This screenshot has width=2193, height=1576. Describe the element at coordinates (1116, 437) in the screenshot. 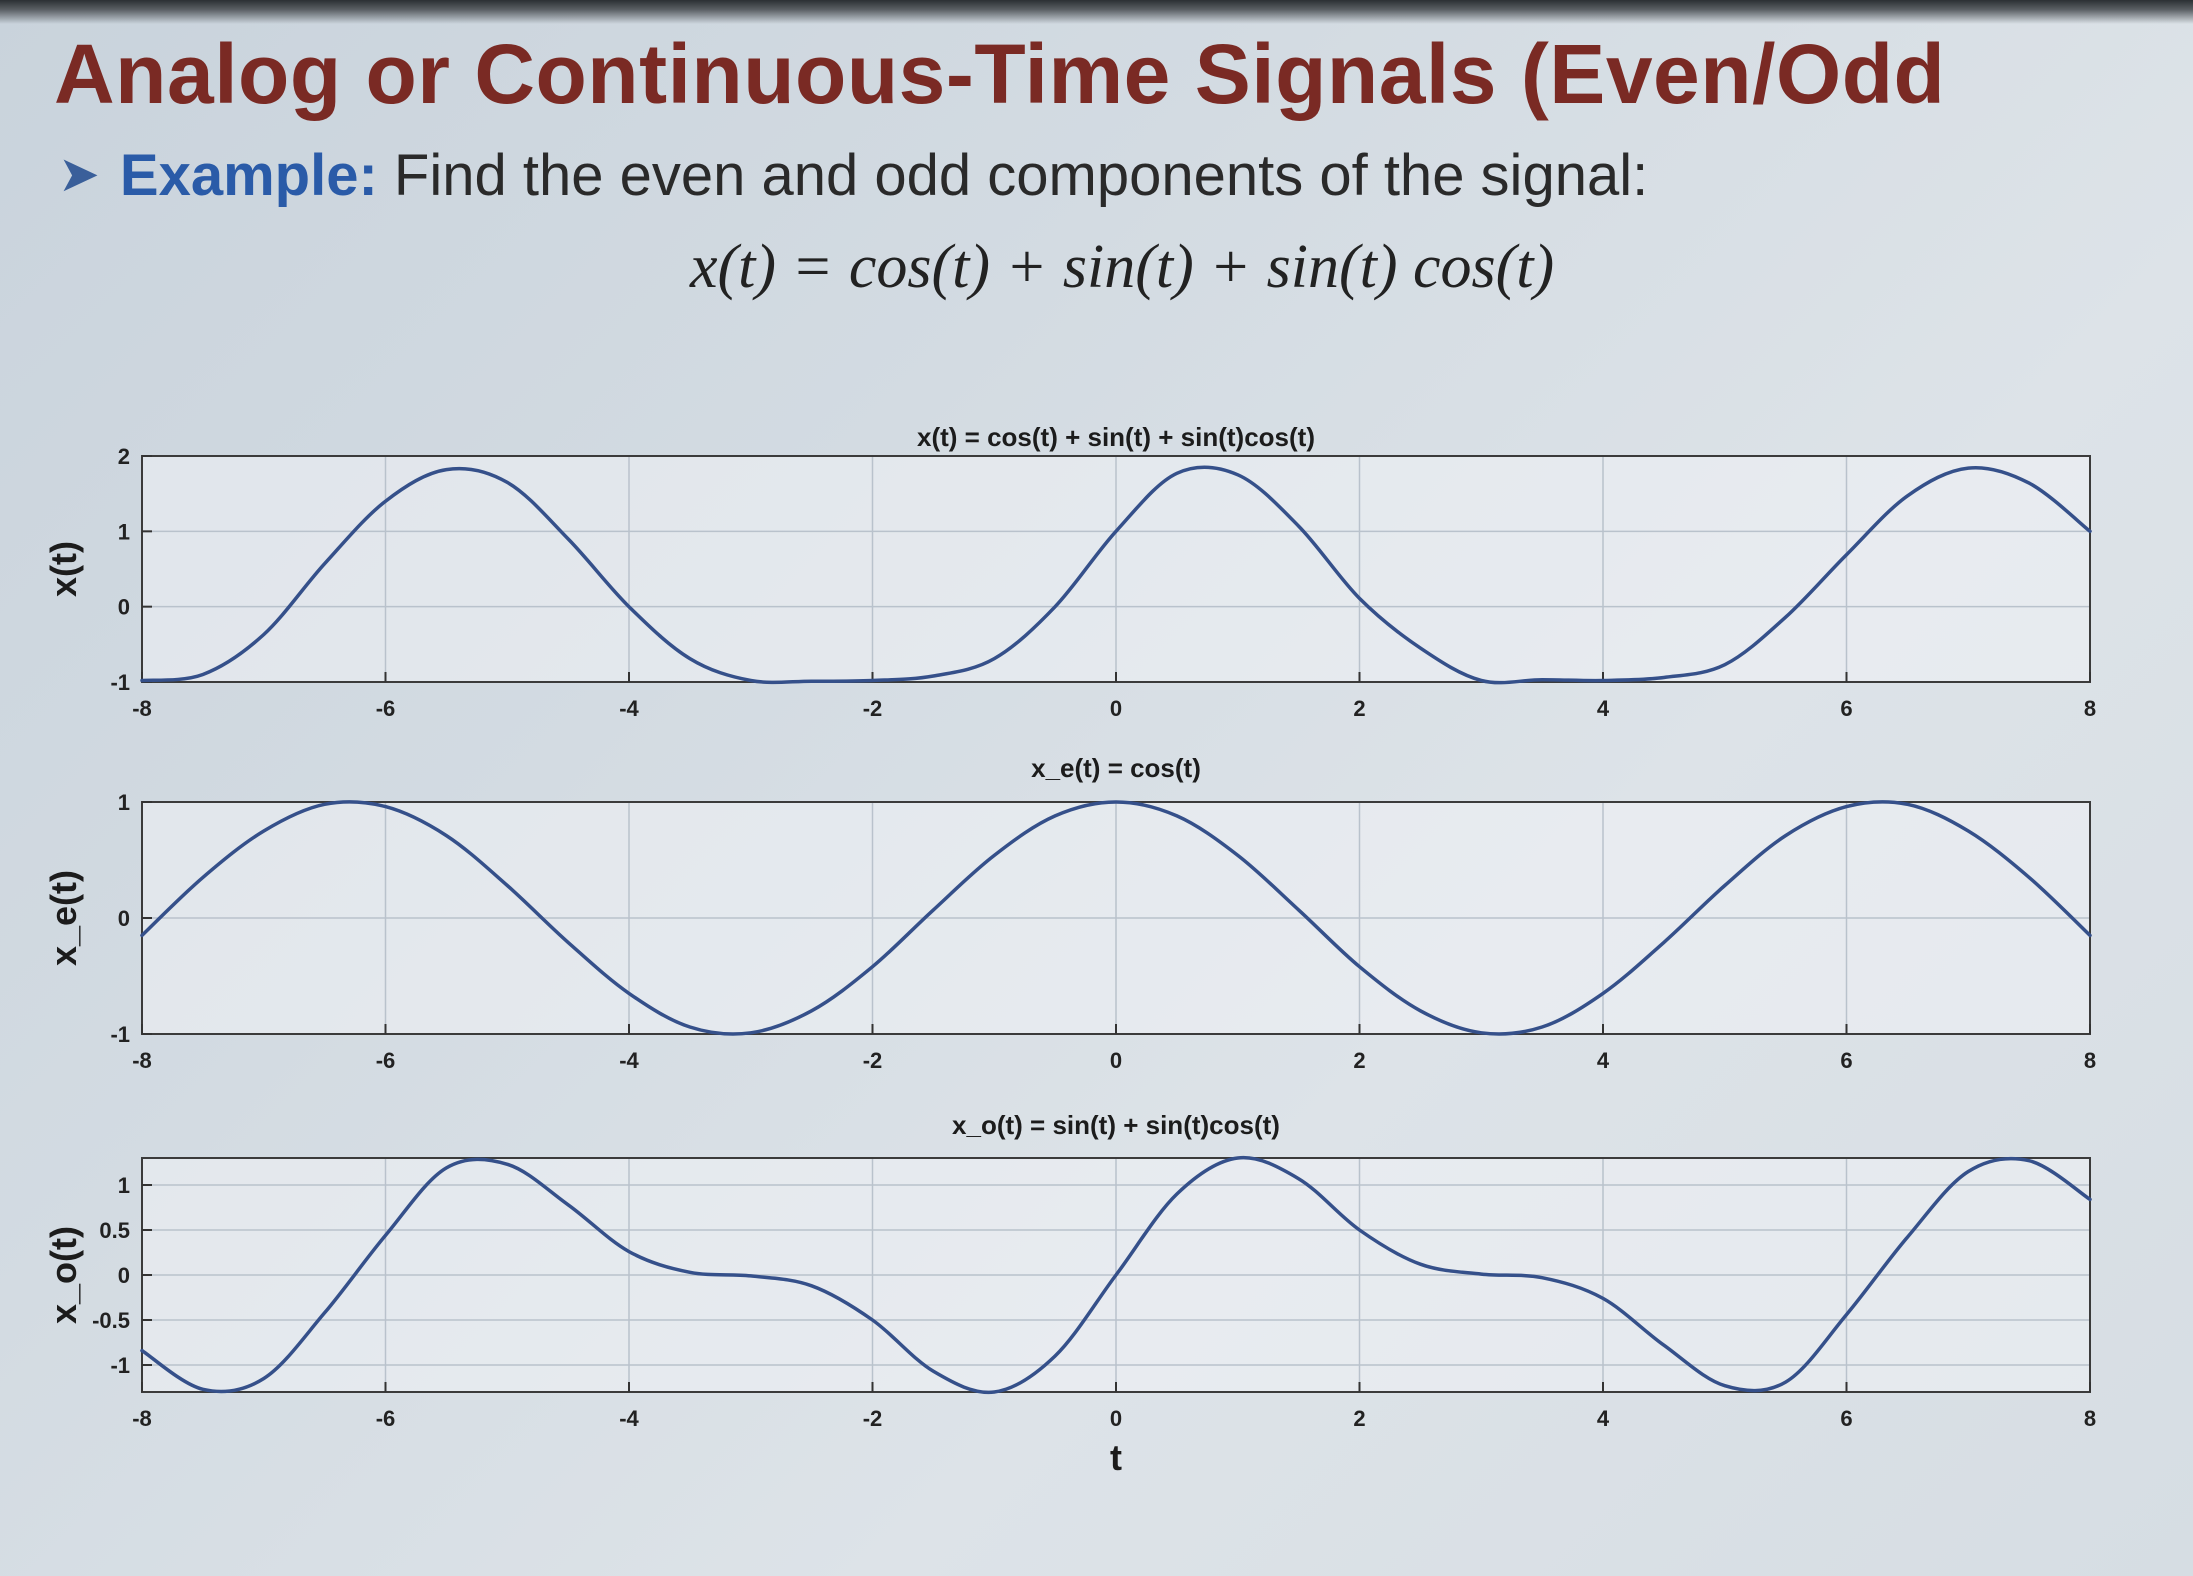

I see `chart-title-1: x(t) = cos(t) + sin(t) + sin(t)cos(t)` at that location.